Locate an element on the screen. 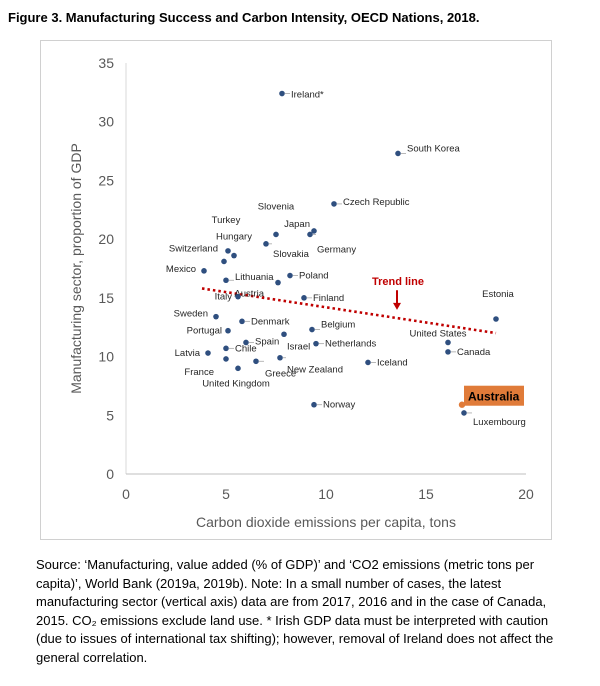 This screenshot has height=686, width=600. point-label-greece: Greece is located at coordinates (280, 373).